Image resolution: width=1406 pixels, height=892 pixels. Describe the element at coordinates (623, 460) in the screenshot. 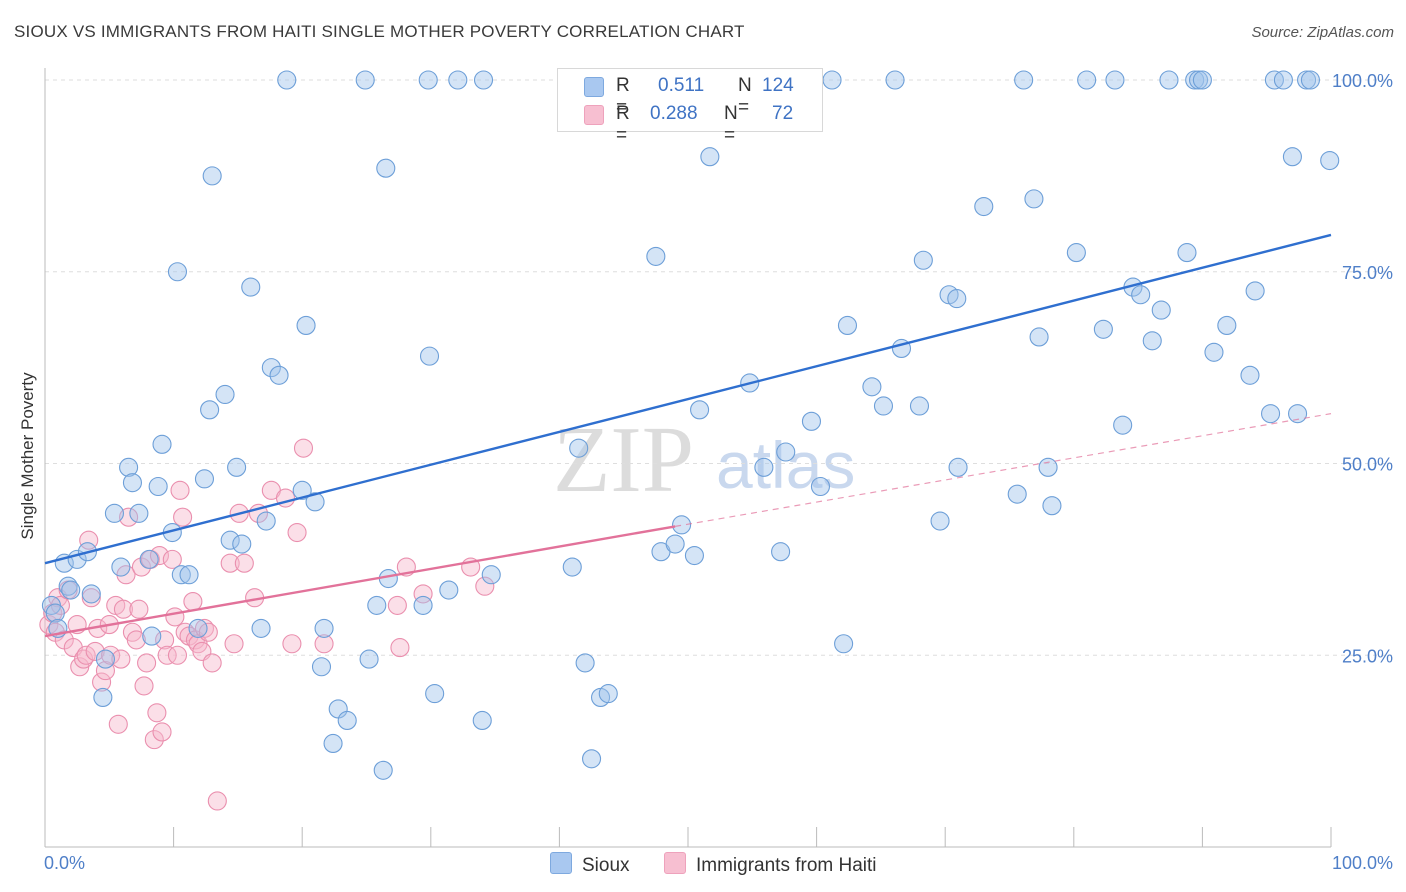

I see `watermark-zip: ZIP` at that location.